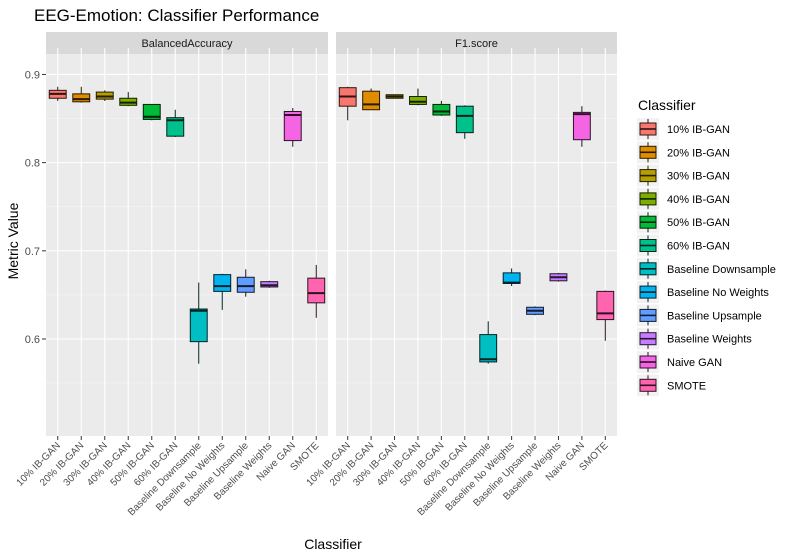 The height and width of the screenshot is (559, 800). I want to click on legend-item: Baseline No Weights, so click(703, 292).